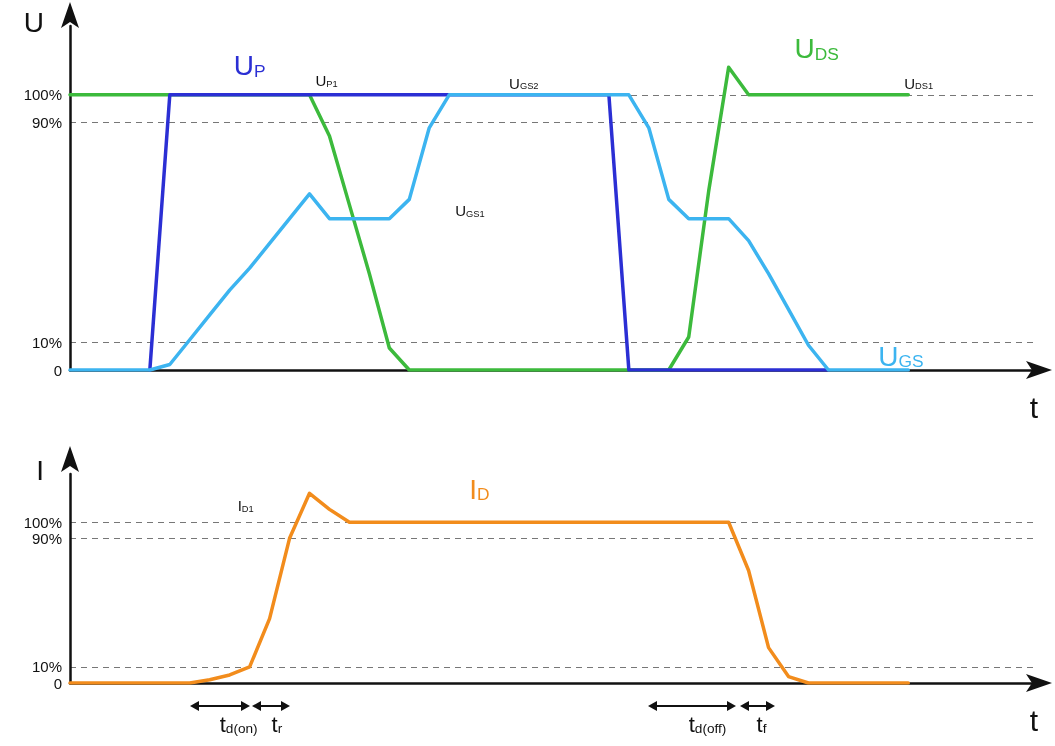 The width and height of the screenshot is (1055, 746). I want to click on annotation: UP1, so click(326, 81).